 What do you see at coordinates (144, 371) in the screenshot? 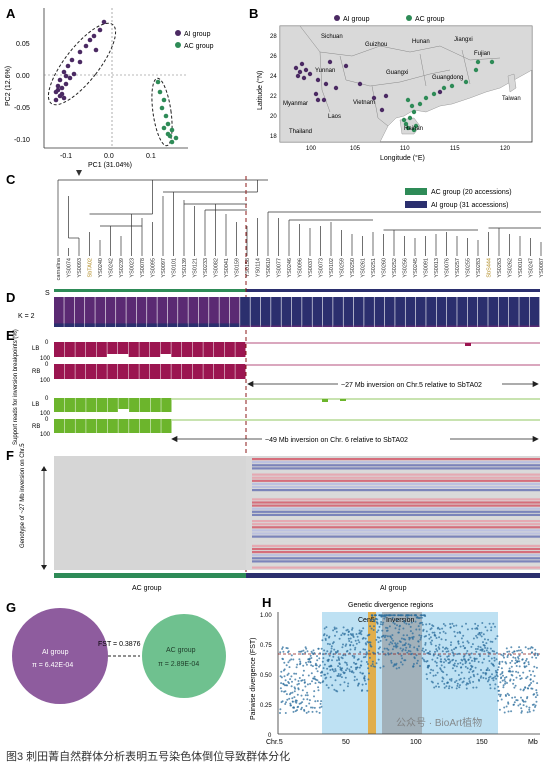
I see `e1-rb-bar` at bounding box center [144, 371].